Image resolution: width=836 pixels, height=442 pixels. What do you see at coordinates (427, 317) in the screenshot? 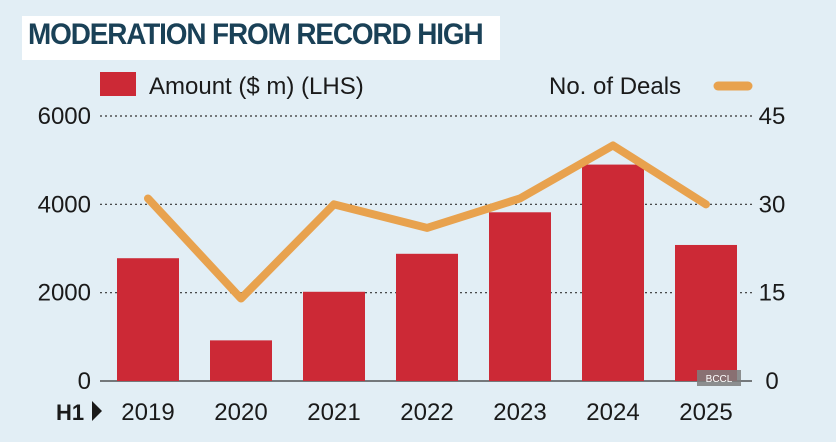
I see `bar-2022` at bounding box center [427, 317].